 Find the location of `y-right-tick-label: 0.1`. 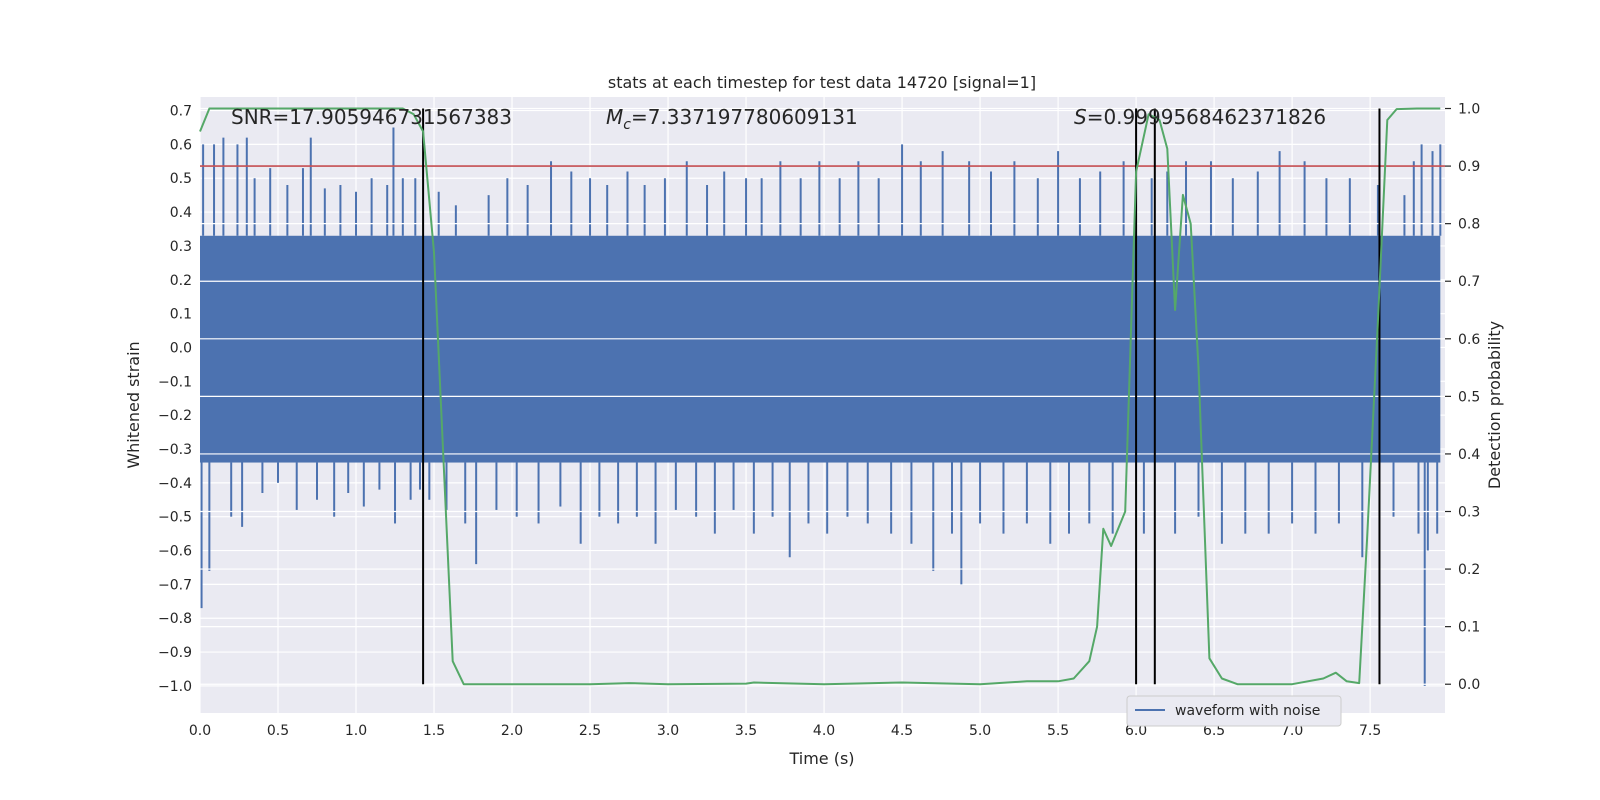

y-right-tick-label: 0.1 is located at coordinates (1469, 628).